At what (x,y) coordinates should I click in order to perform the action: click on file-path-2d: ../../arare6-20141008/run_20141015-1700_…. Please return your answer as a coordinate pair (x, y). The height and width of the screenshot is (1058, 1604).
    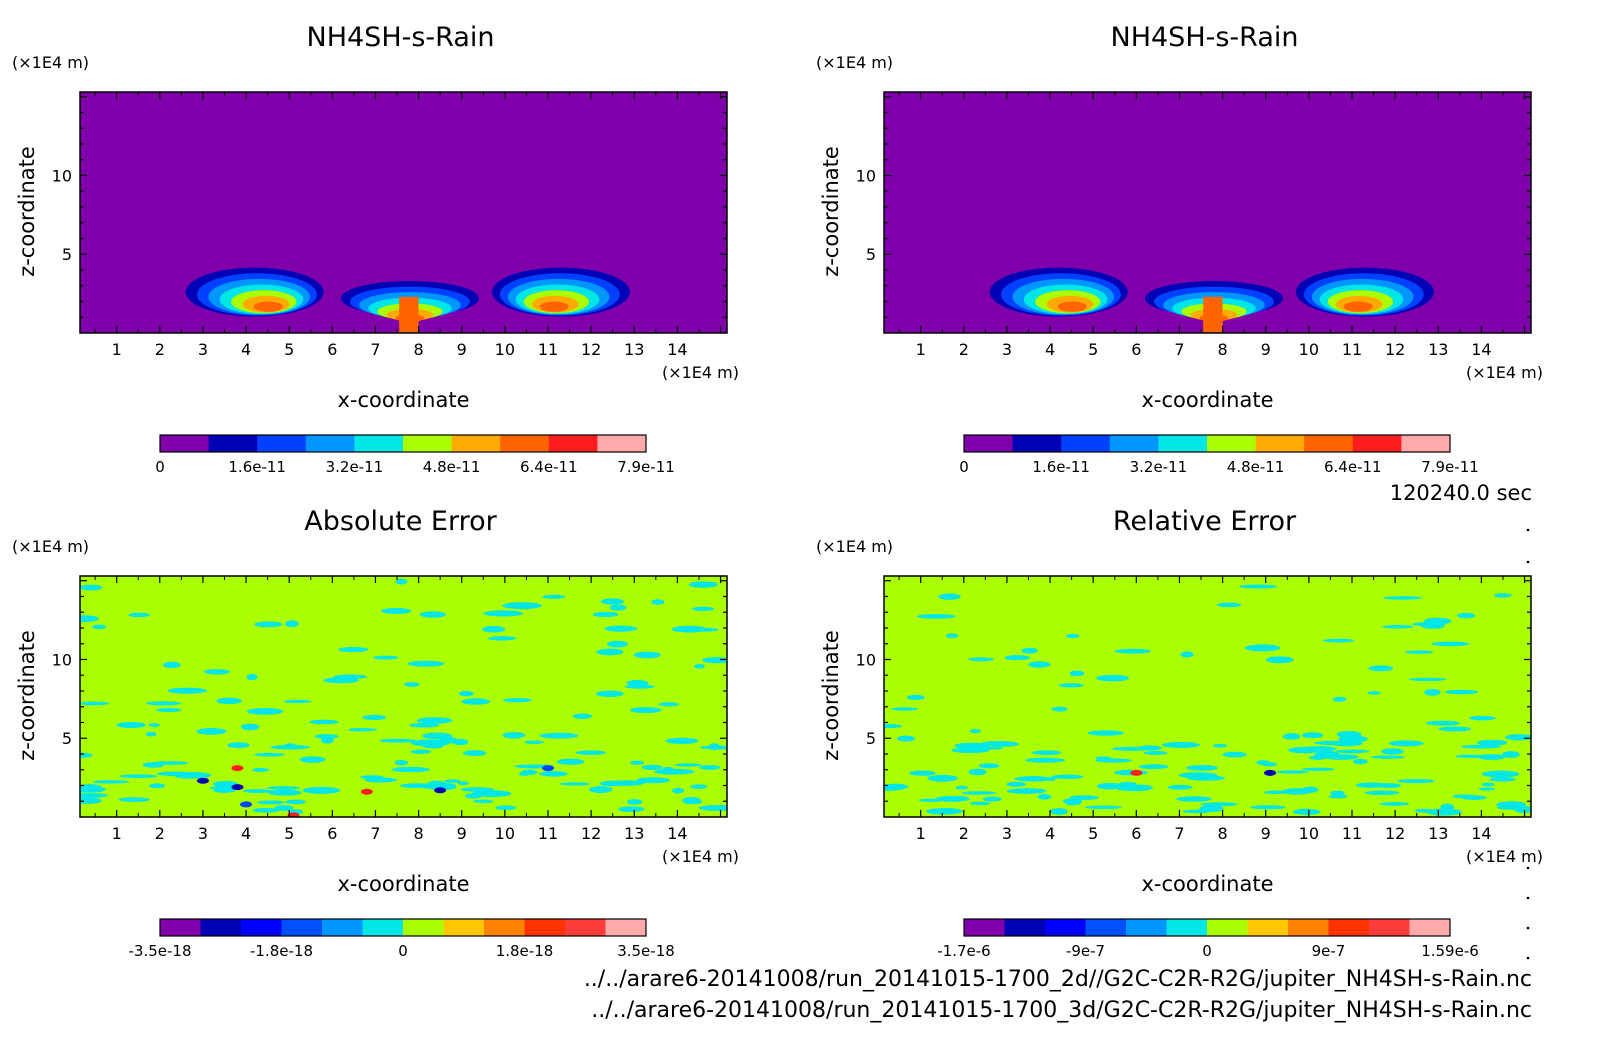
    Looking at the image, I should click on (1058, 979).